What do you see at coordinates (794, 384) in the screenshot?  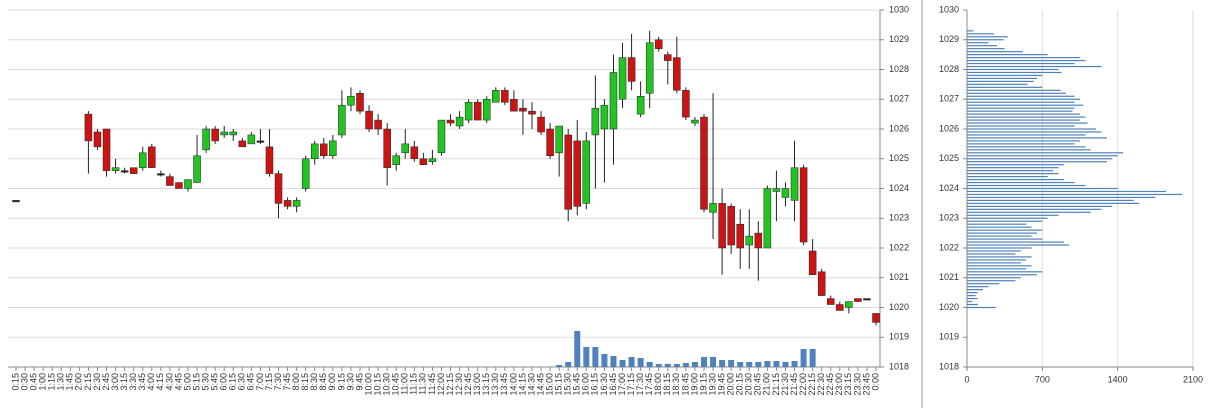 I see `x-tick-label: 21:45` at bounding box center [794, 384].